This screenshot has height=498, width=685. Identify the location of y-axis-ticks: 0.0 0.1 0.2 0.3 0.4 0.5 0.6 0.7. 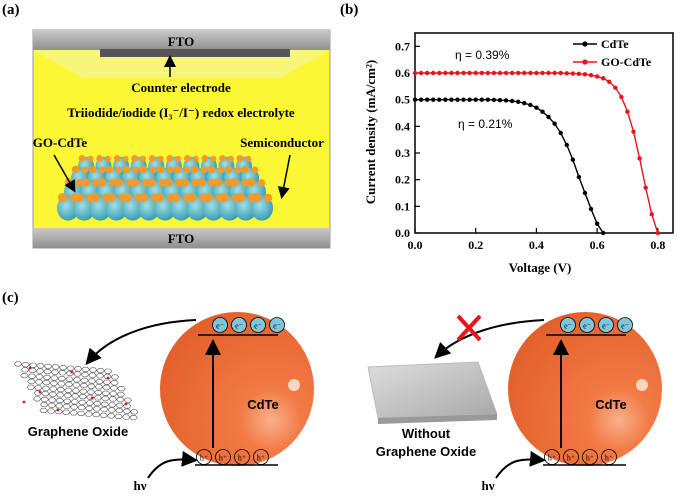
(407, 139).